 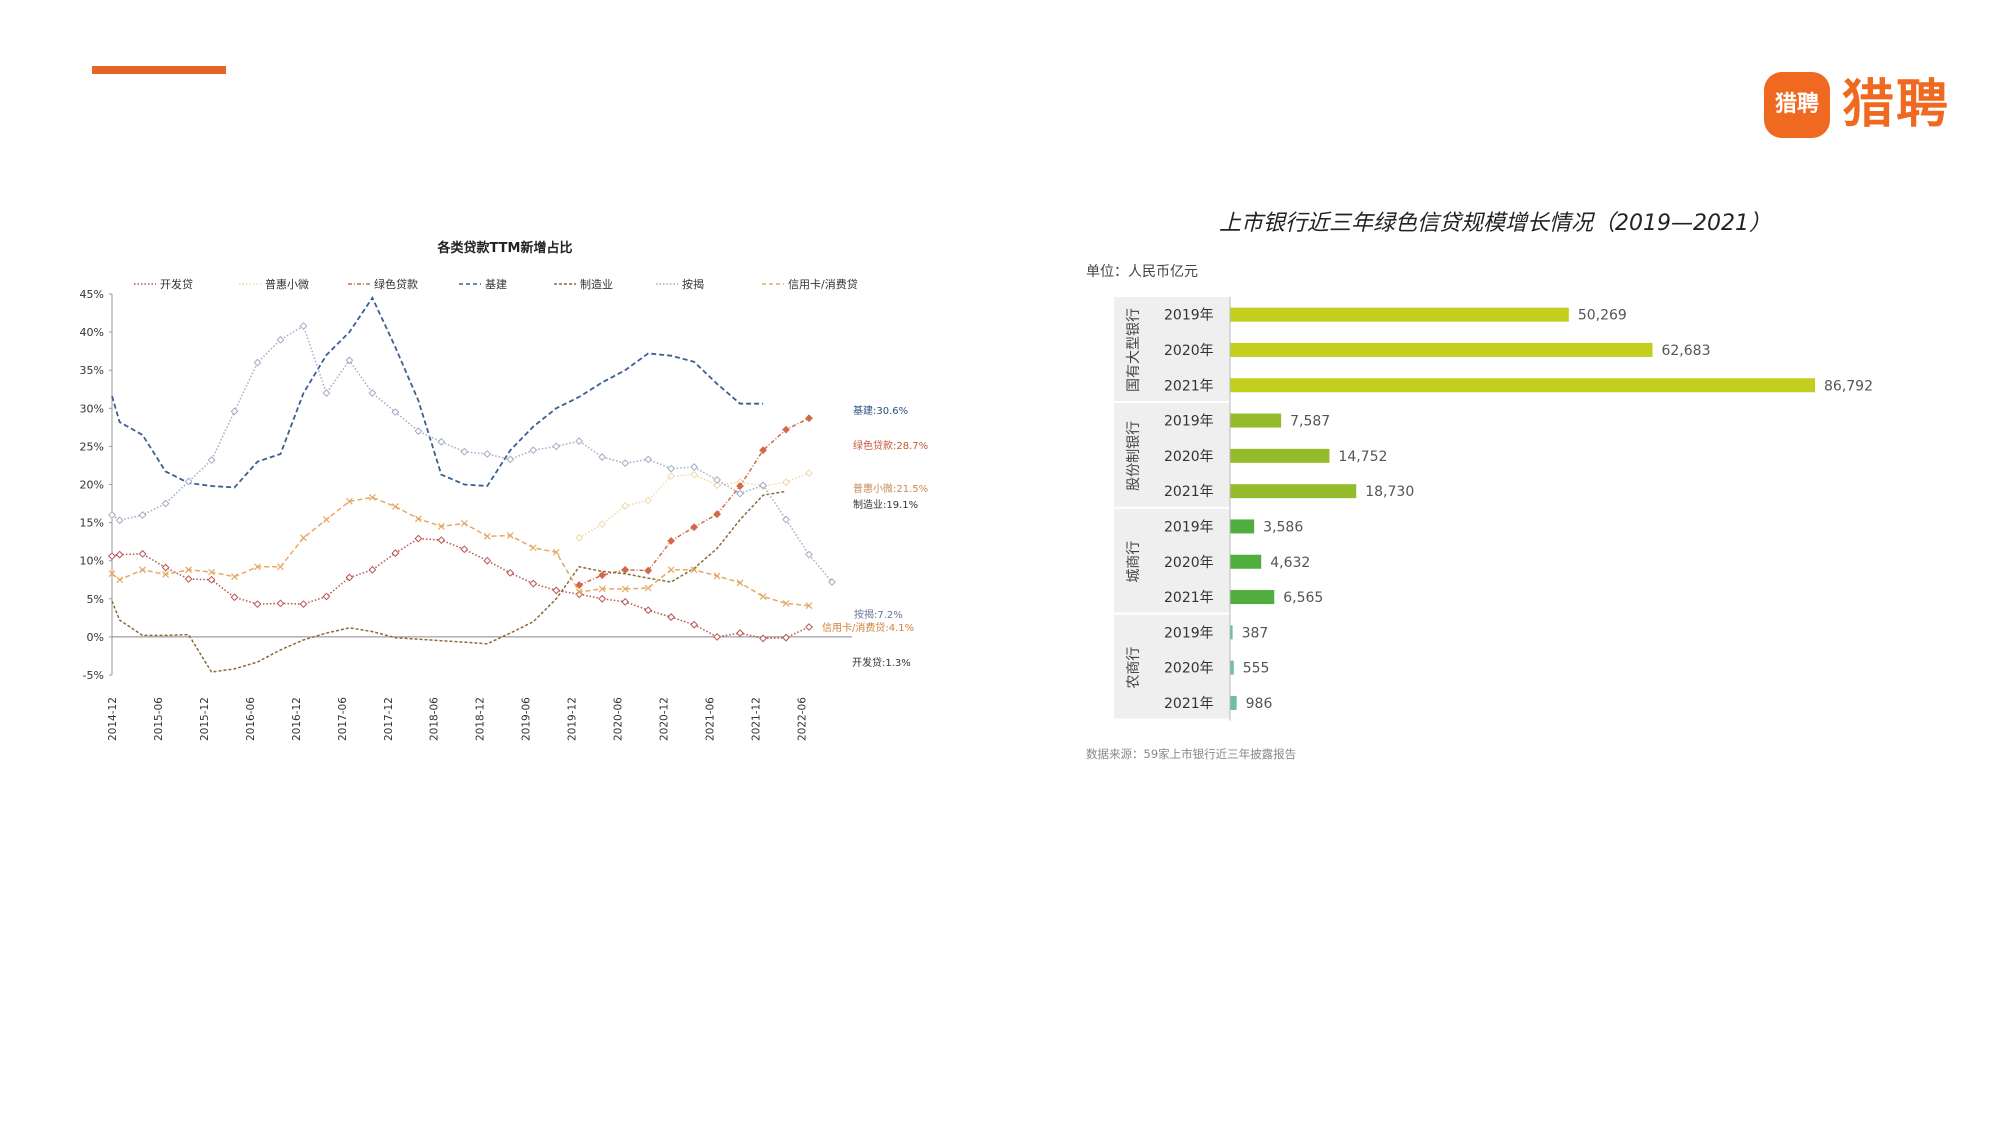 What do you see at coordinates (92, 485) in the screenshot?
I see `y-tick-label: 20%` at bounding box center [92, 485].